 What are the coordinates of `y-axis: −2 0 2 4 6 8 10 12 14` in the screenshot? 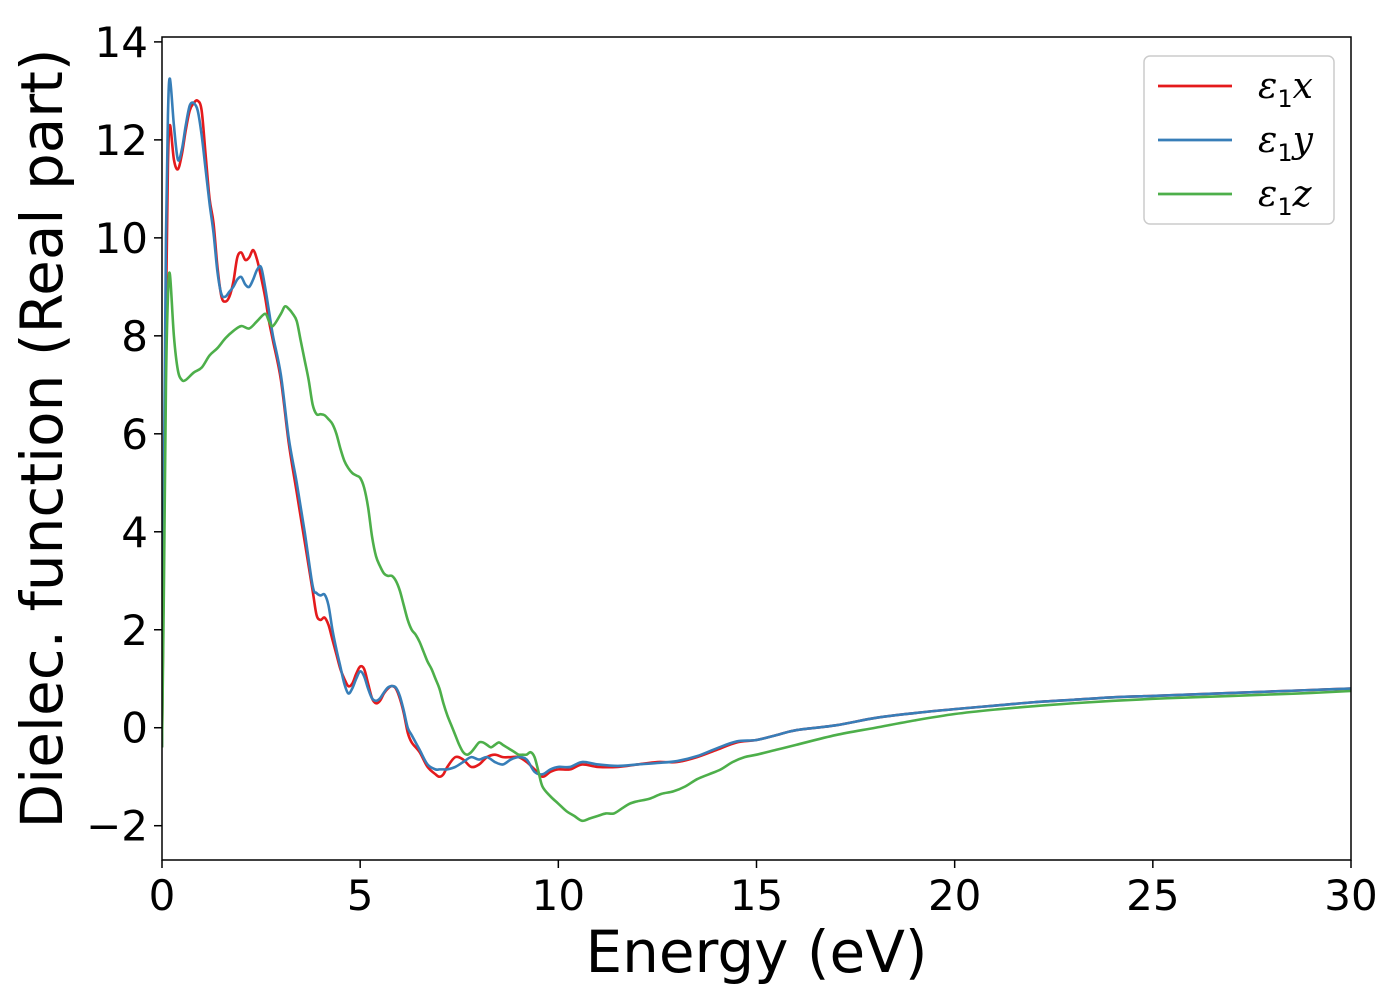 It's located at (124, 434).